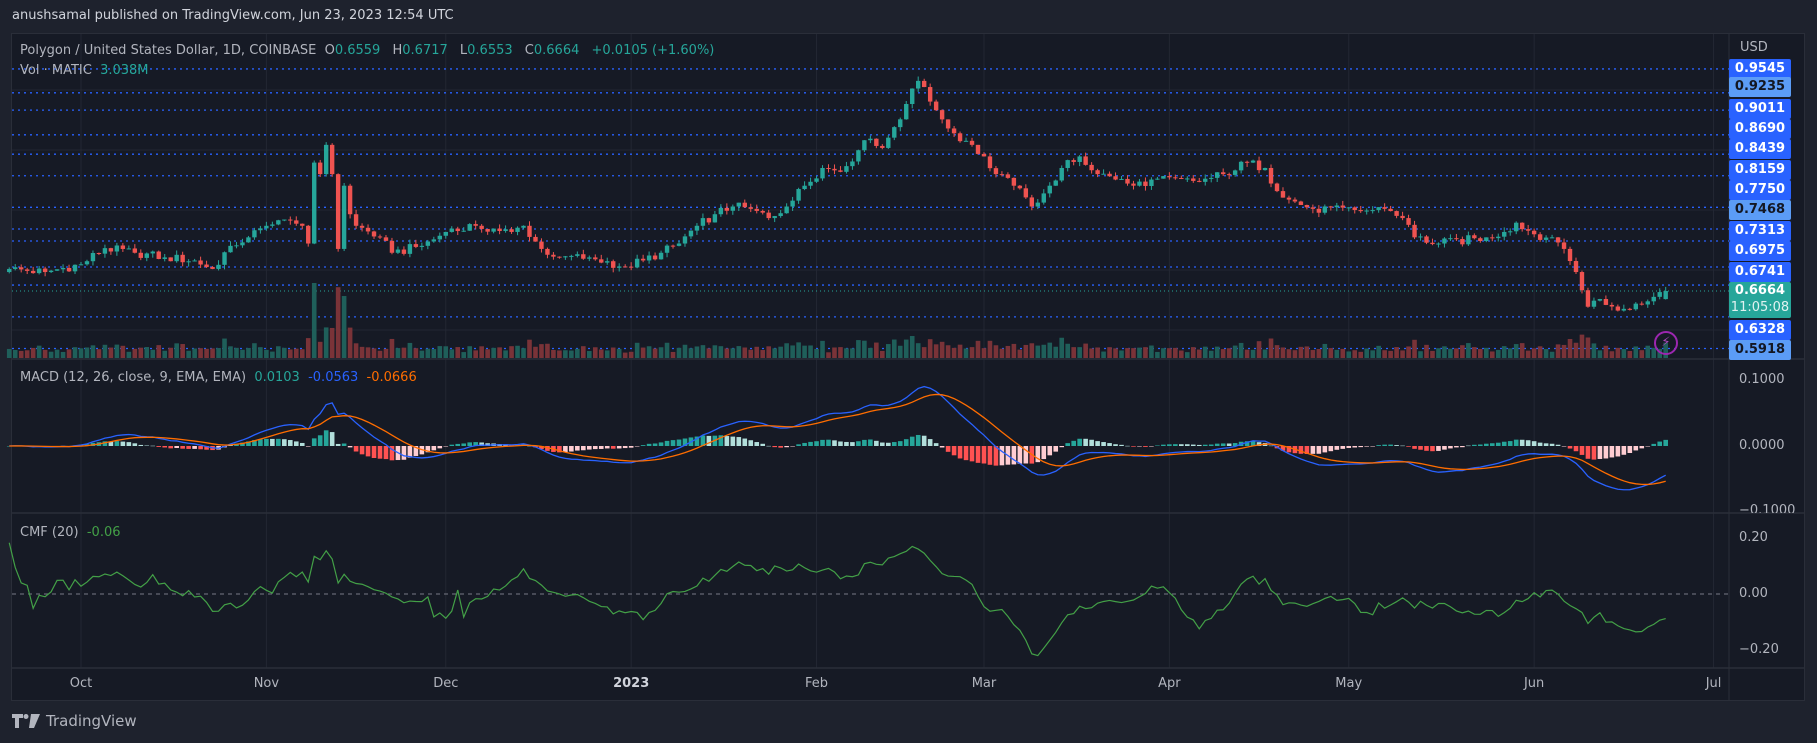 The width and height of the screenshot is (1817, 743). Describe the element at coordinates (1666, 343) in the screenshot. I see `lightning-alert-icon: ⚡` at that location.